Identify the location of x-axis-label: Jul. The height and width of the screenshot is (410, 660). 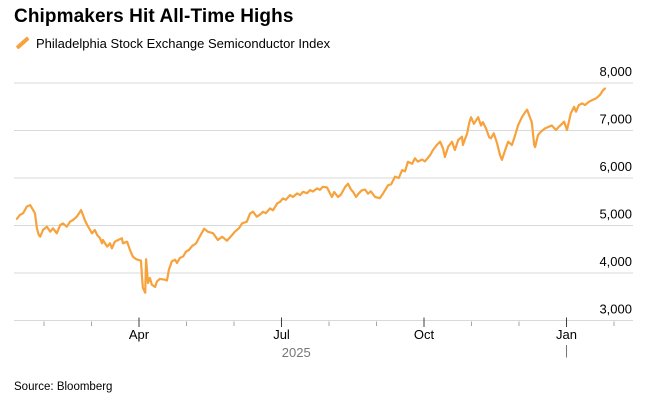
(281, 334).